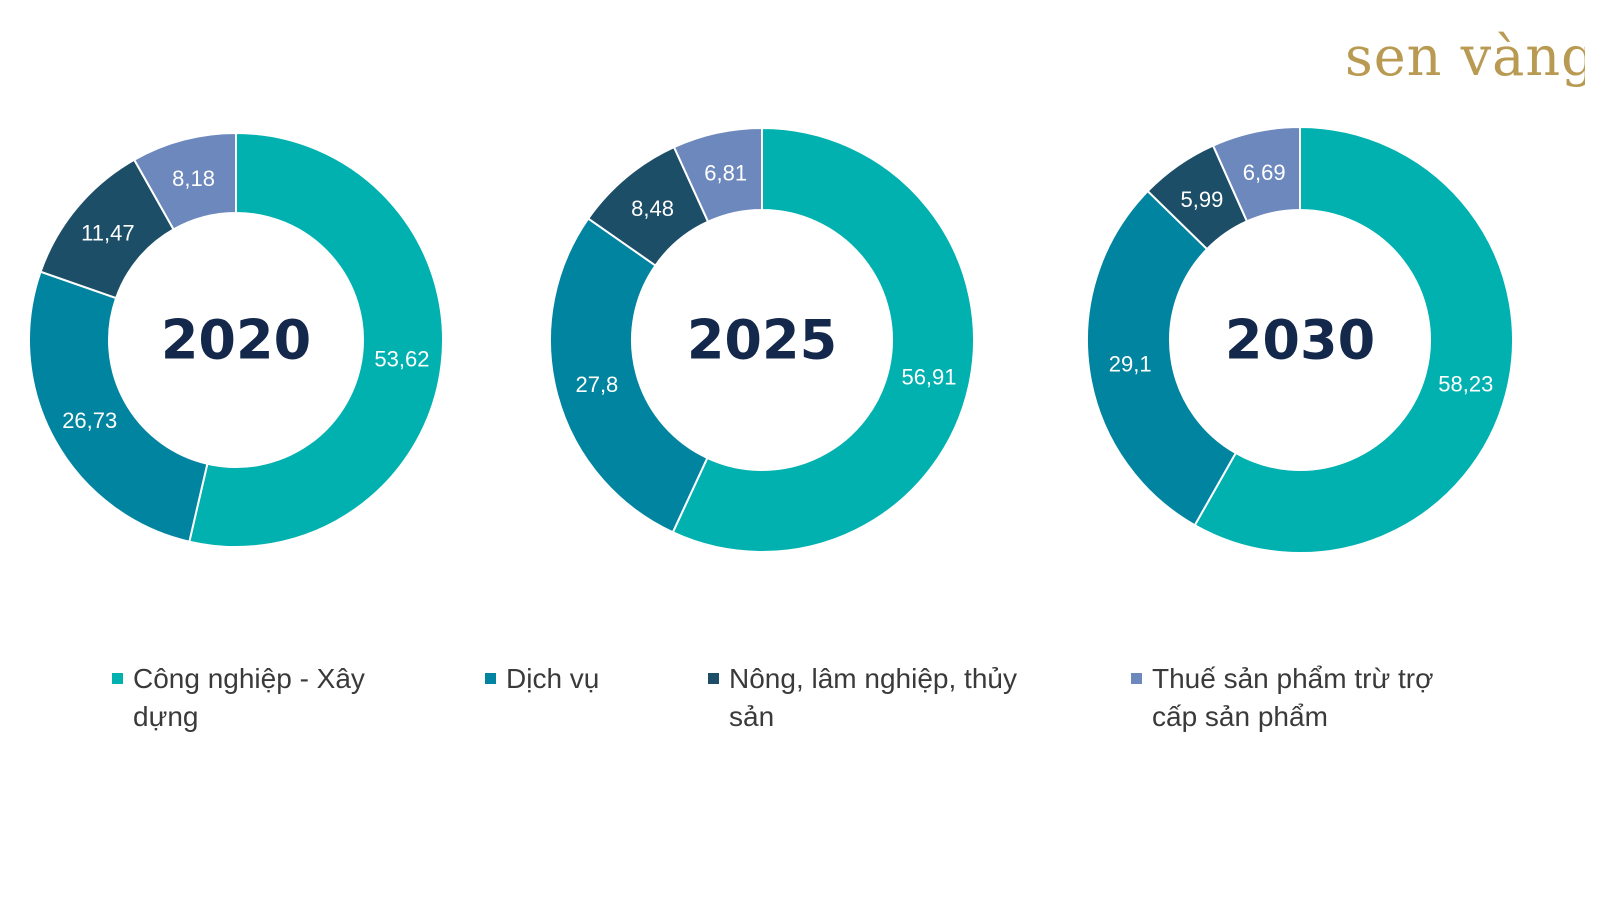 The width and height of the screenshot is (1600, 900). Describe the element at coordinates (89, 420) in the screenshot. I see `data-label-2020-services: 26,73` at that location.